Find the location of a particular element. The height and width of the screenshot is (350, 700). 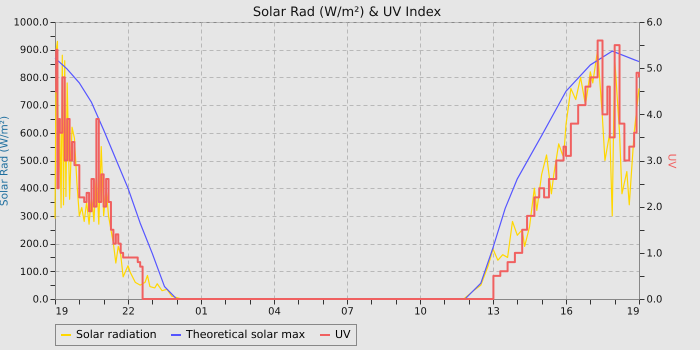

legend-label: UV is located at coordinates (343, 334).